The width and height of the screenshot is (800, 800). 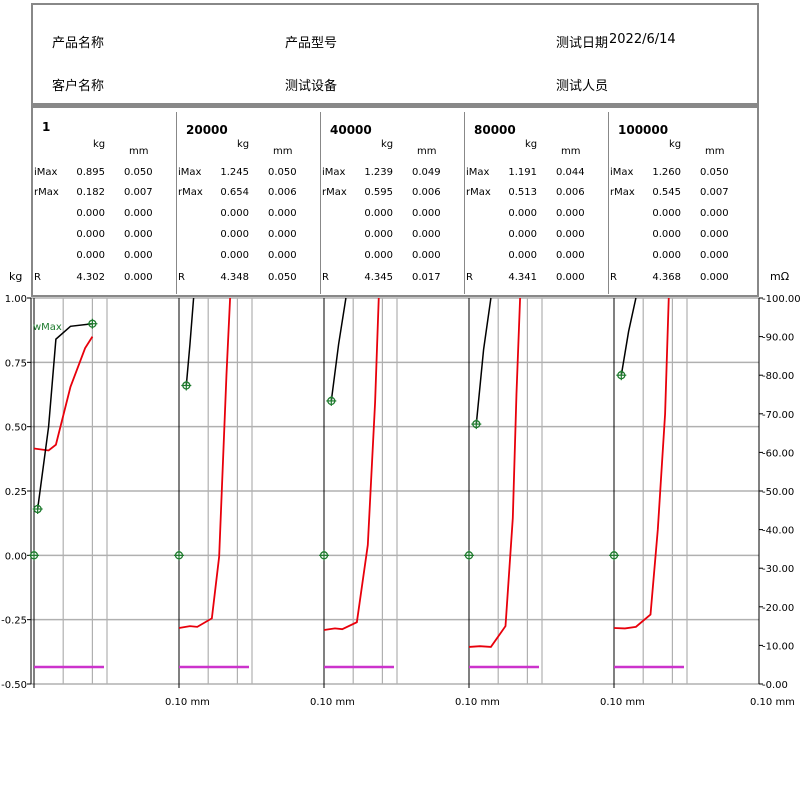 I want to click on header-divider, so click(x=395, y=106).